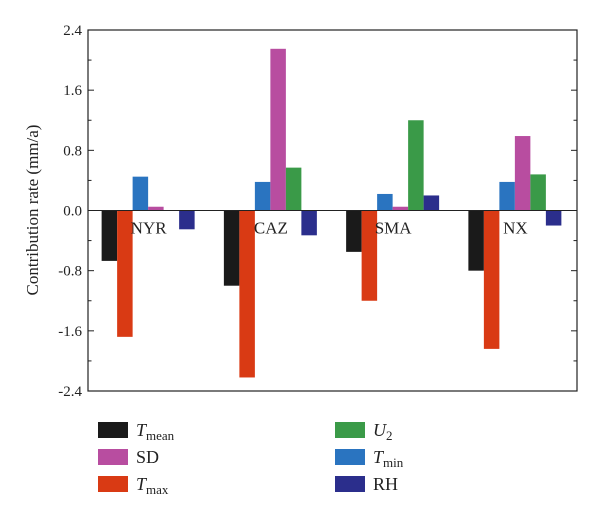  I want to click on bar-sd-nx, so click(522, 173).